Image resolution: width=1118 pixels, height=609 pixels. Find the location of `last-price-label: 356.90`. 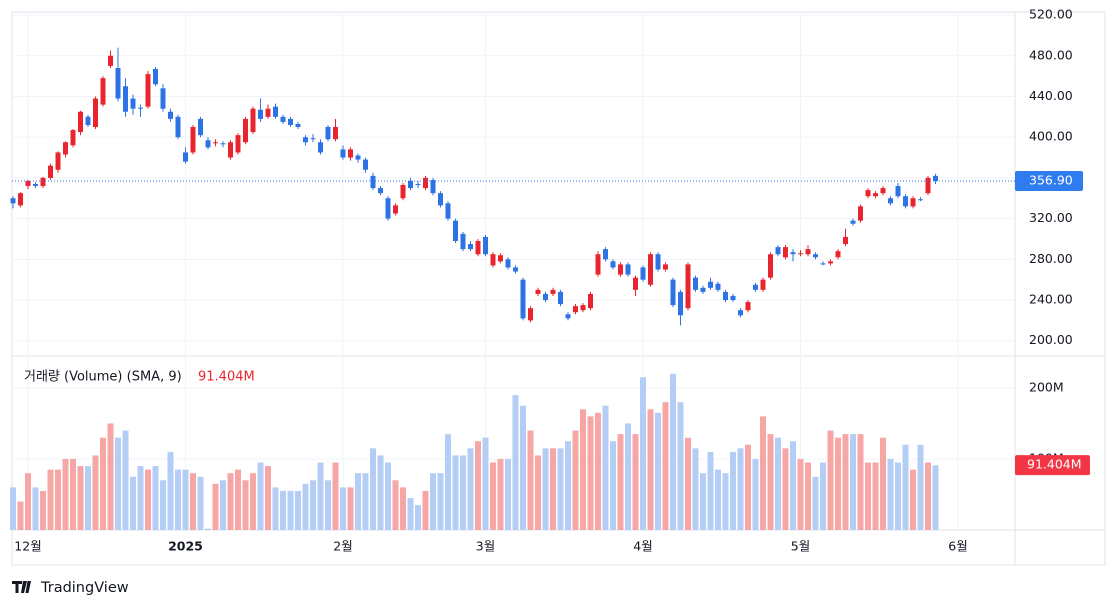

last-price-label: 356.90 is located at coordinates (1051, 180).